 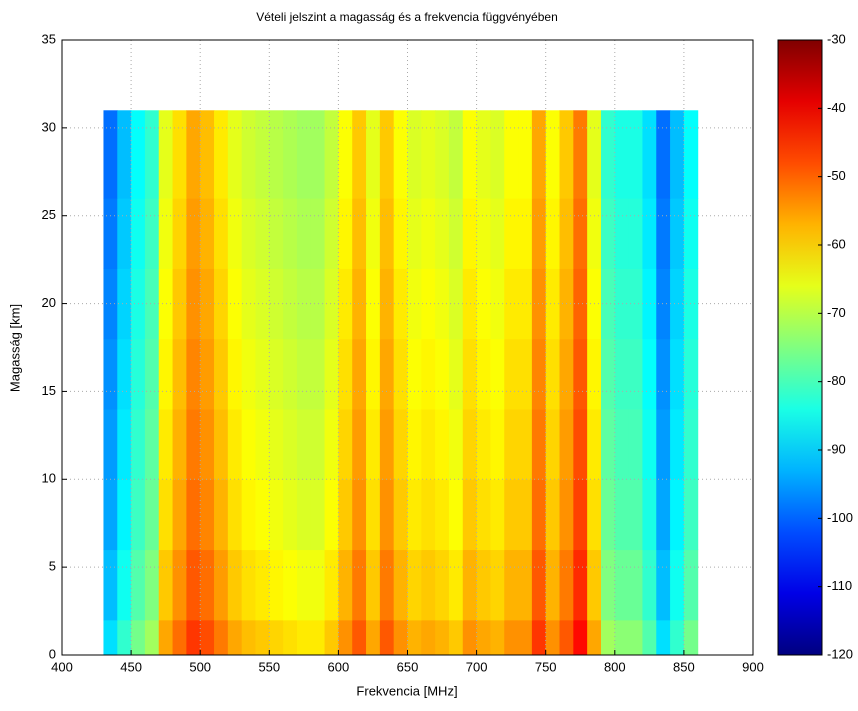 I want to click on x-tick-label: 400, so click(x=62, y=666).